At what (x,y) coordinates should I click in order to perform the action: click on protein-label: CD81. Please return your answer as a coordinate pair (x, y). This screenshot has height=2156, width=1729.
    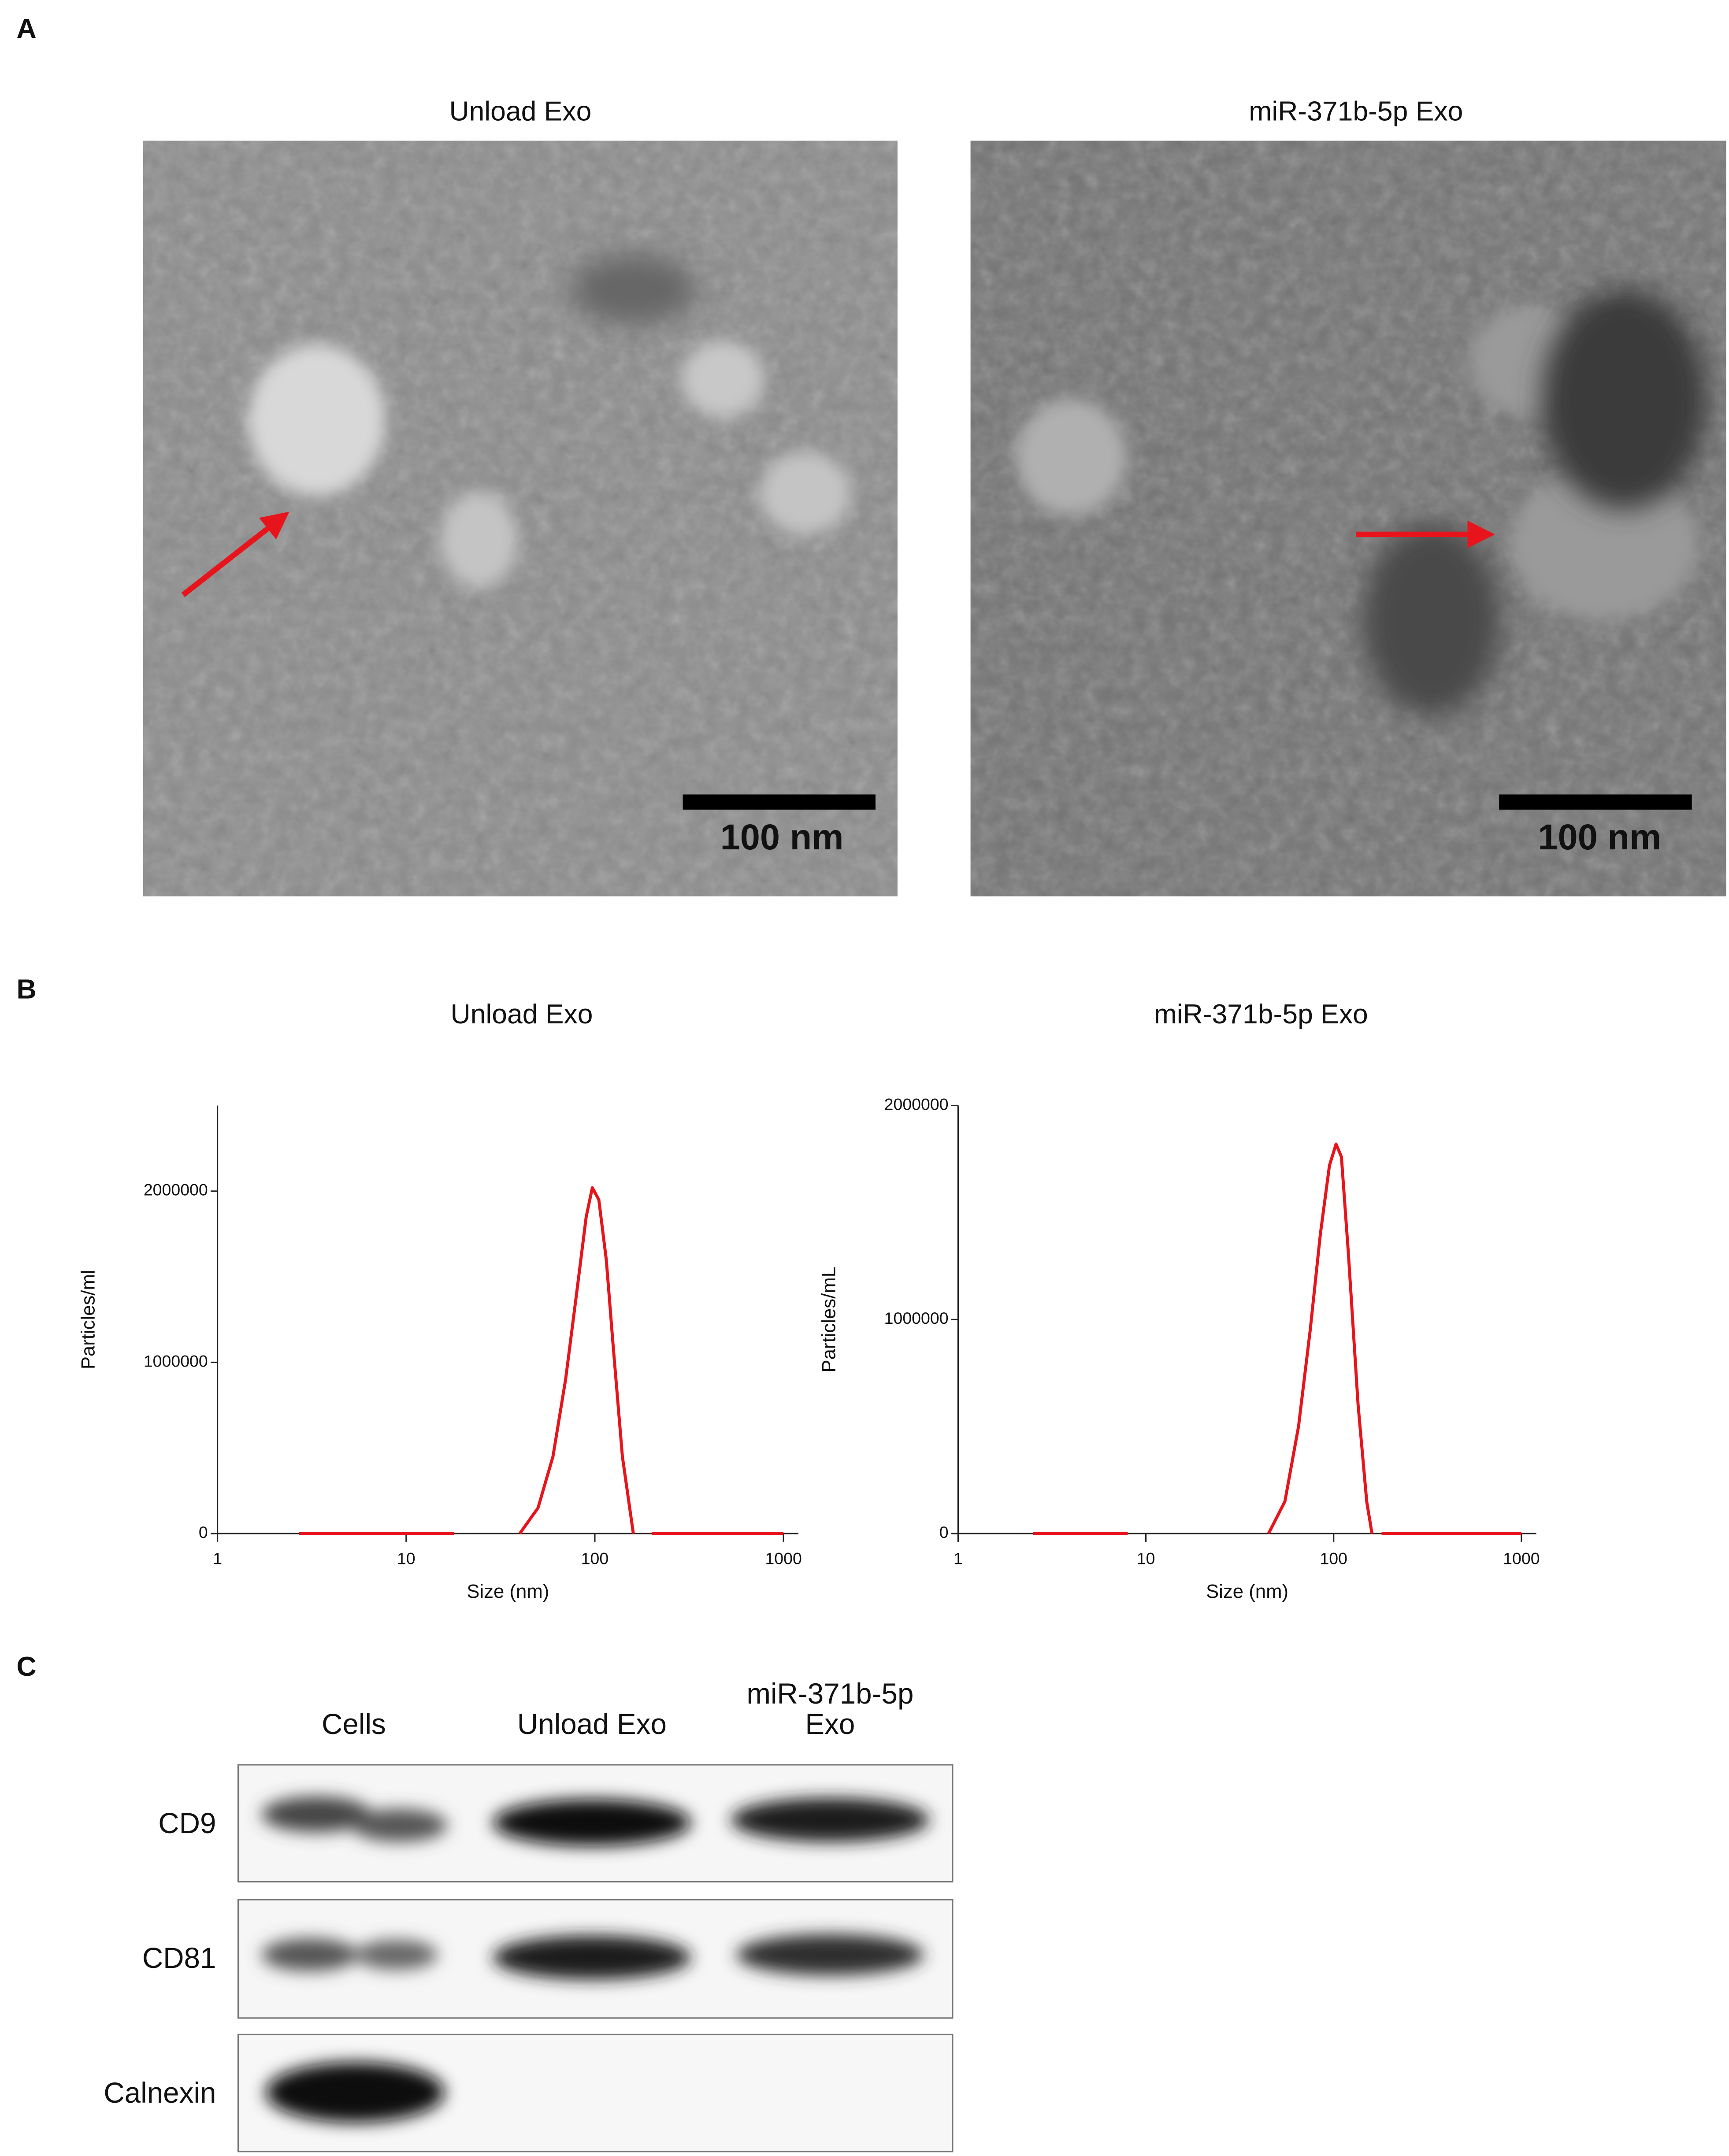
    Looking at the image, I should click on (179, 1958).